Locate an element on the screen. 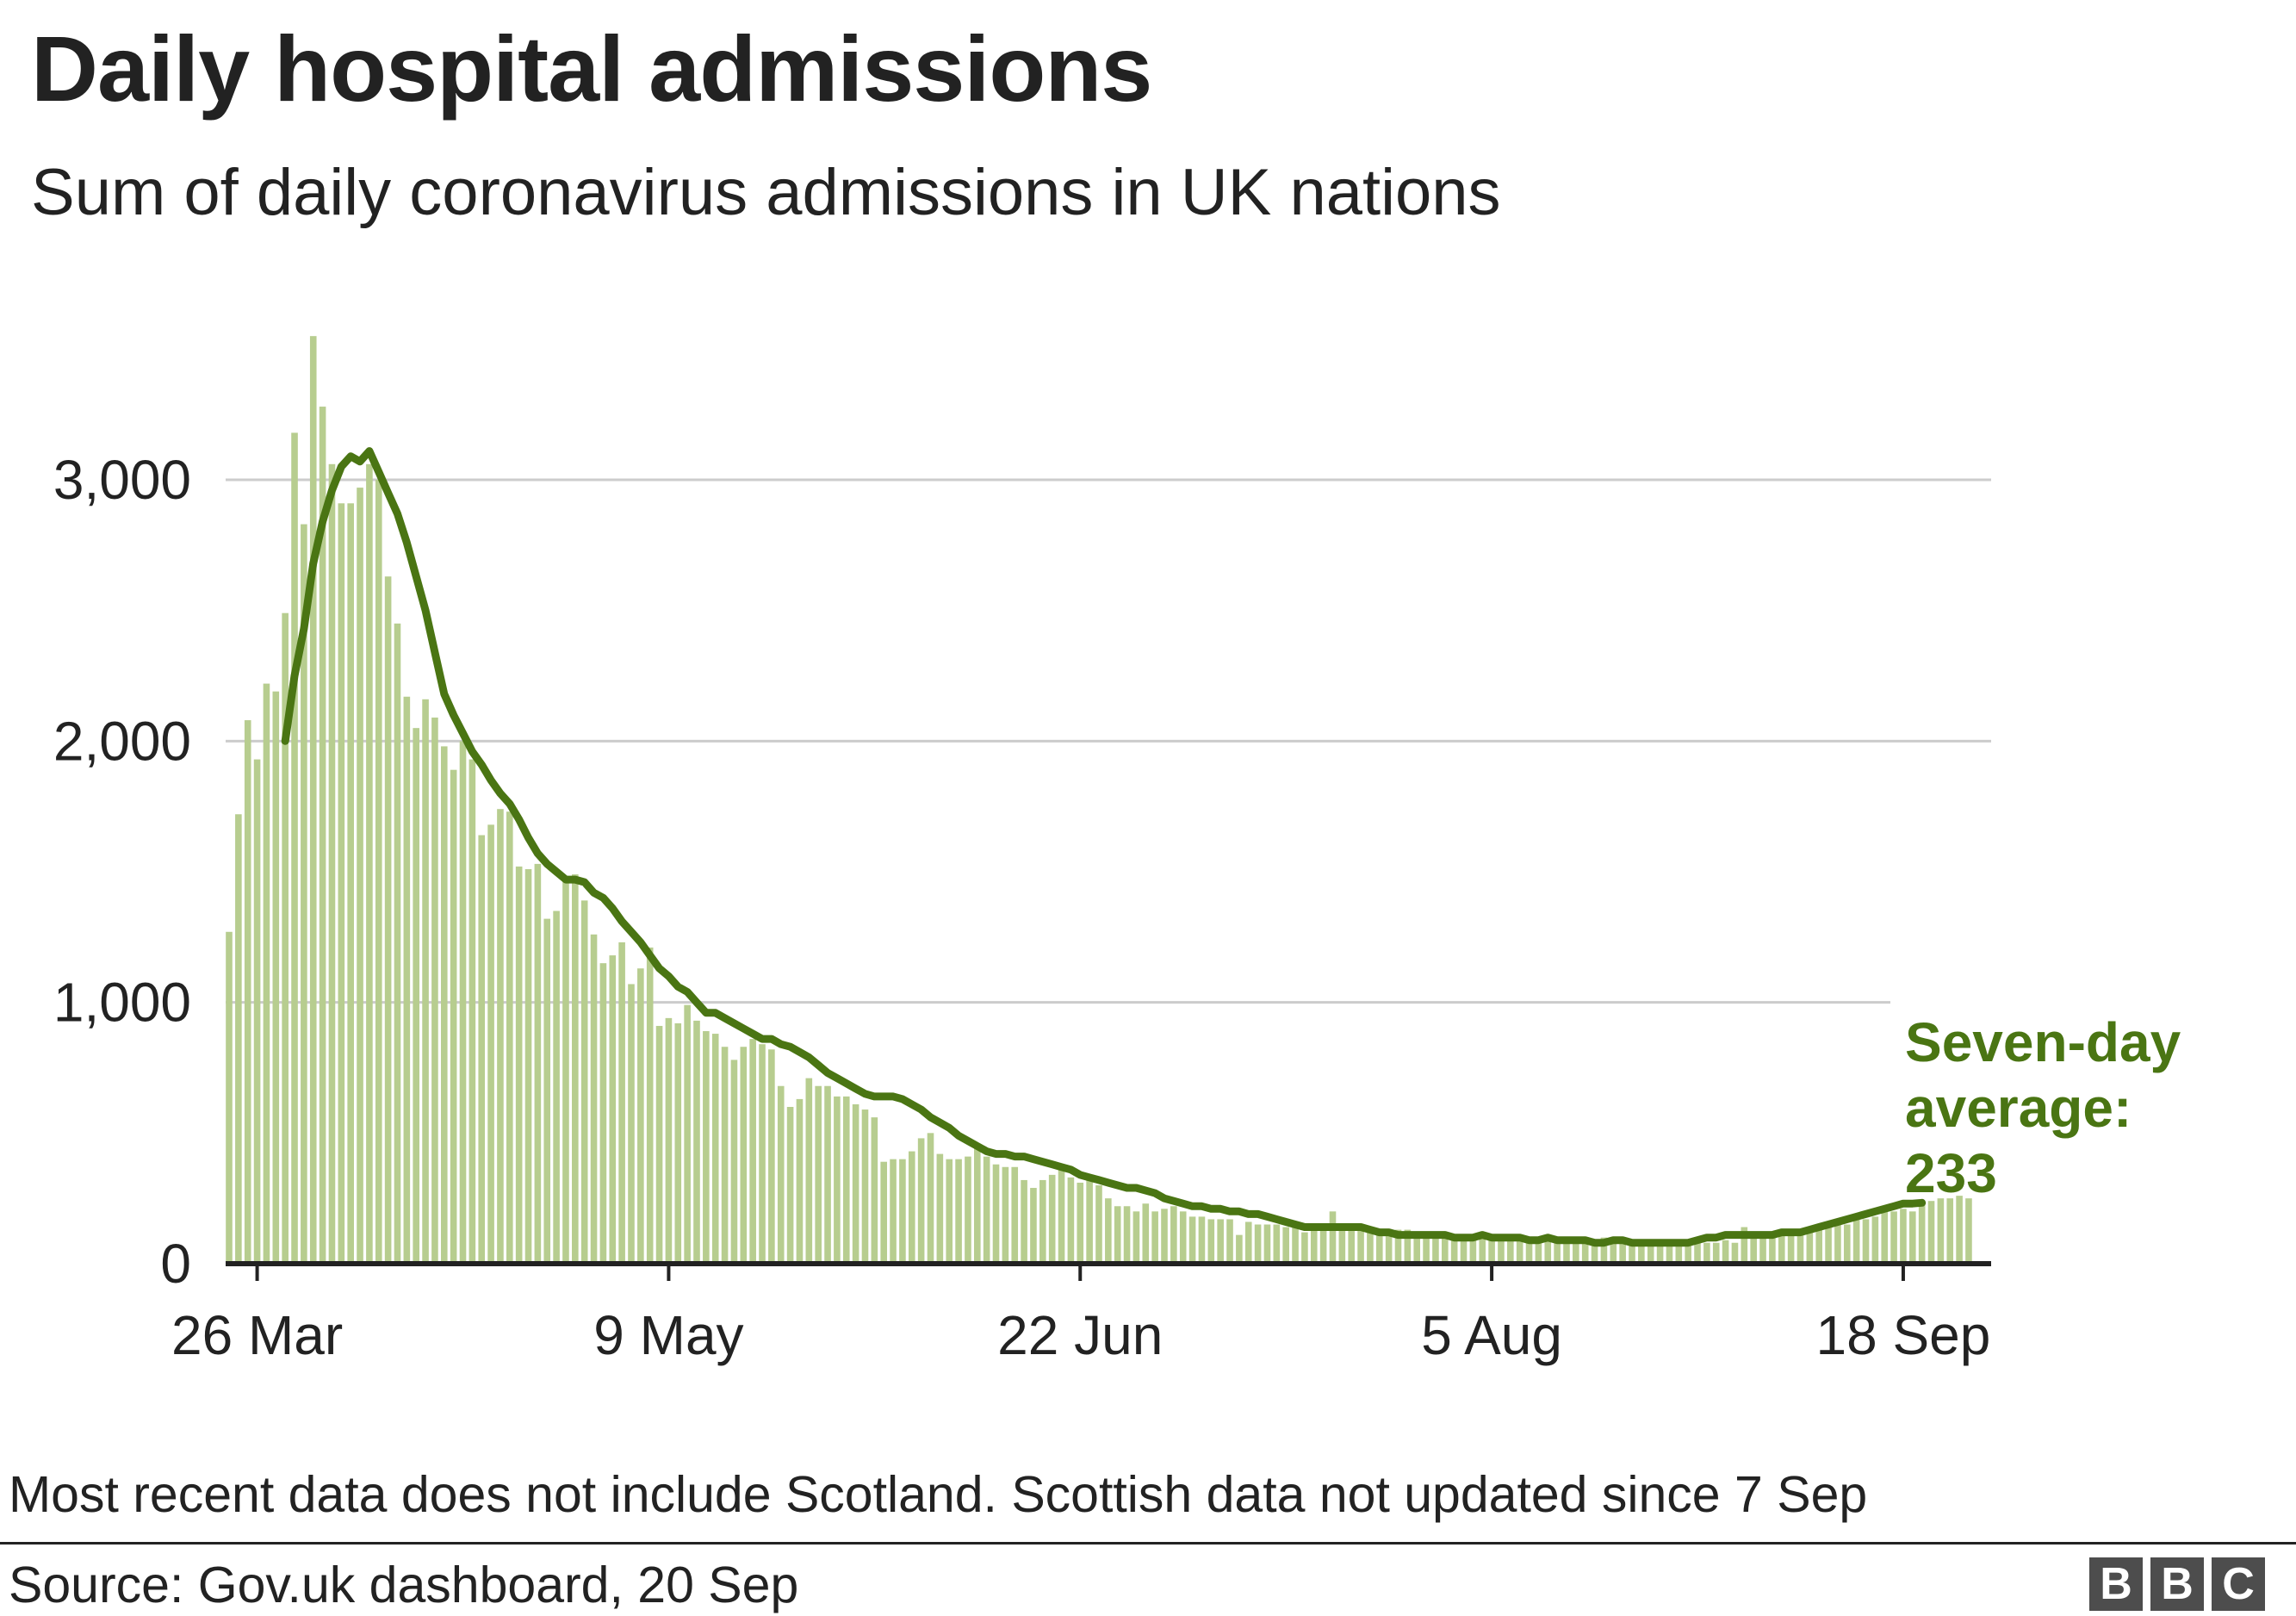 The image size is (2296, 1616). y-tick-label: 2,000 is located at coordinates (122, 741).